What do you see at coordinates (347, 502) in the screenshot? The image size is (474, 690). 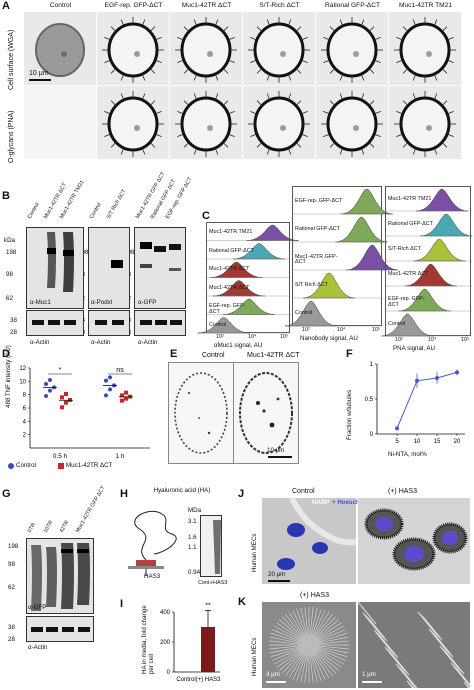 I see `panel-j-legend-b: + Hoescht` at bounding box center [347, 502].